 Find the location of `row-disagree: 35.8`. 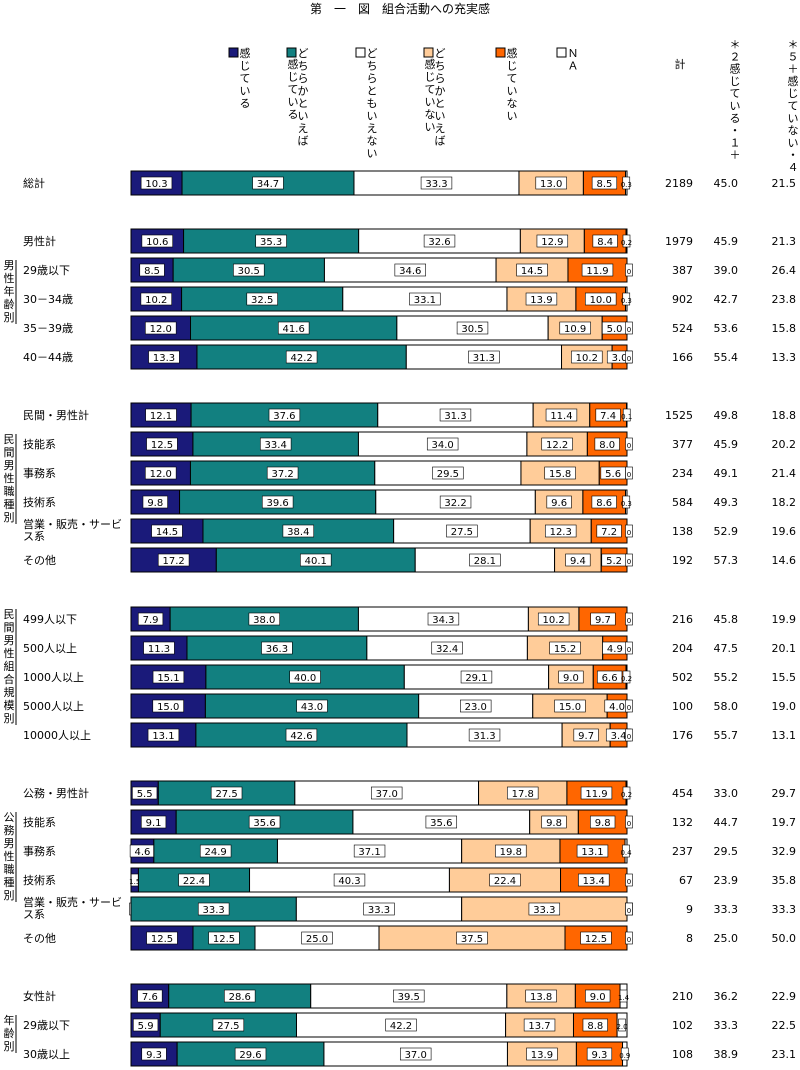

row-disagree: 35.8 is located at coordinates (784, 880).